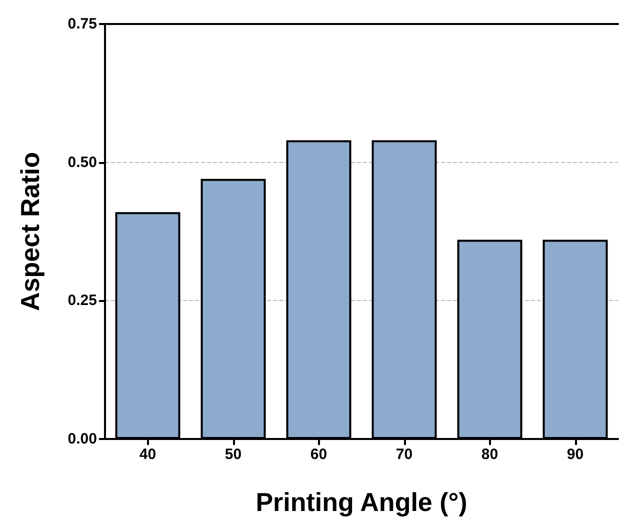 This screenshot has width=619, height=520. I want to click on x-tick-label: 40, so click(147, 454).